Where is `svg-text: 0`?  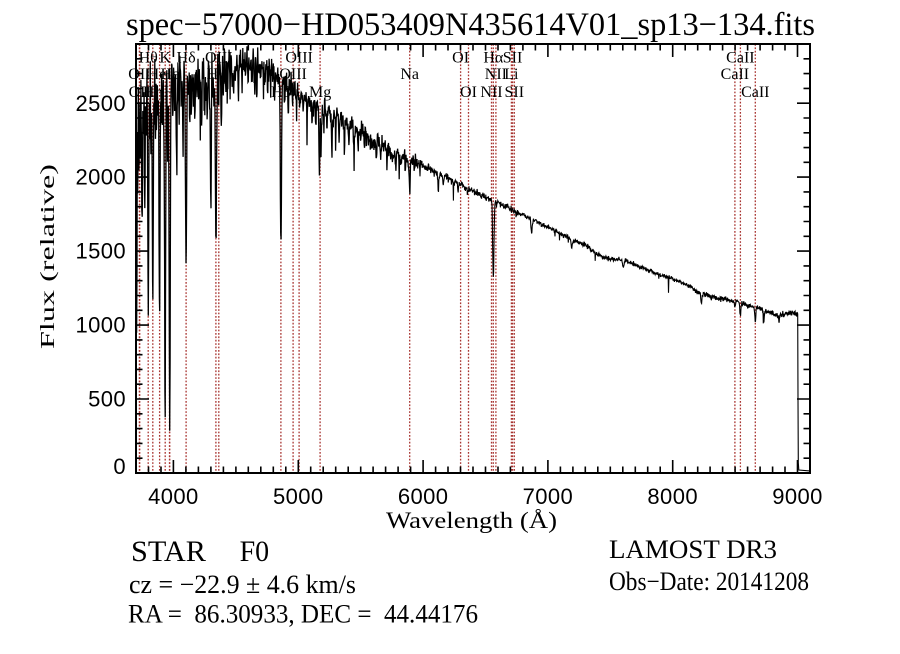 svg-text: 0 is located at coordinates (119, 466).